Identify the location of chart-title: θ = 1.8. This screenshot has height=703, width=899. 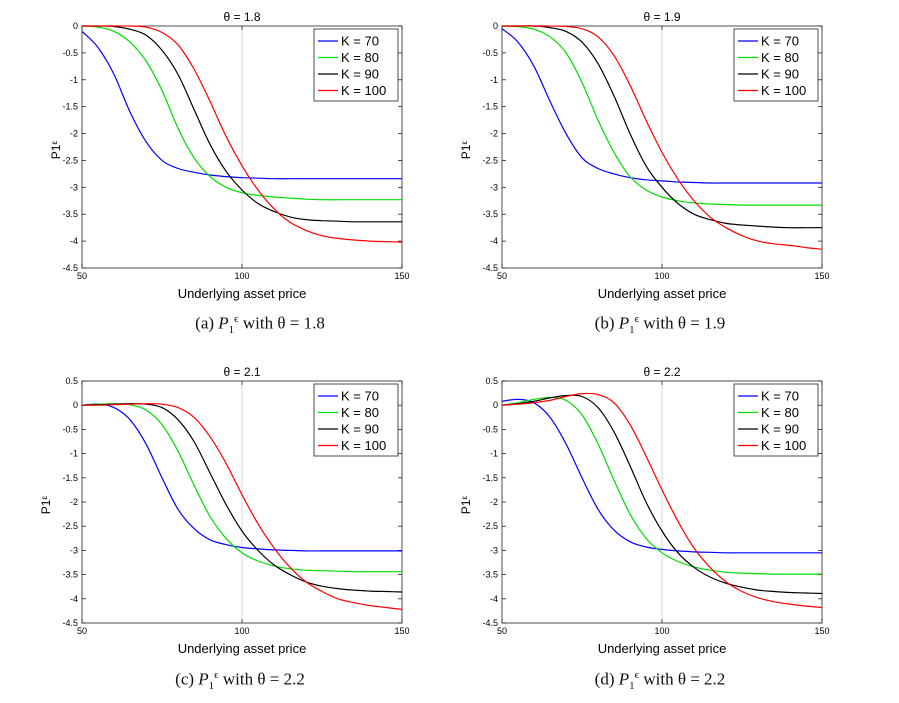
(241, 17).